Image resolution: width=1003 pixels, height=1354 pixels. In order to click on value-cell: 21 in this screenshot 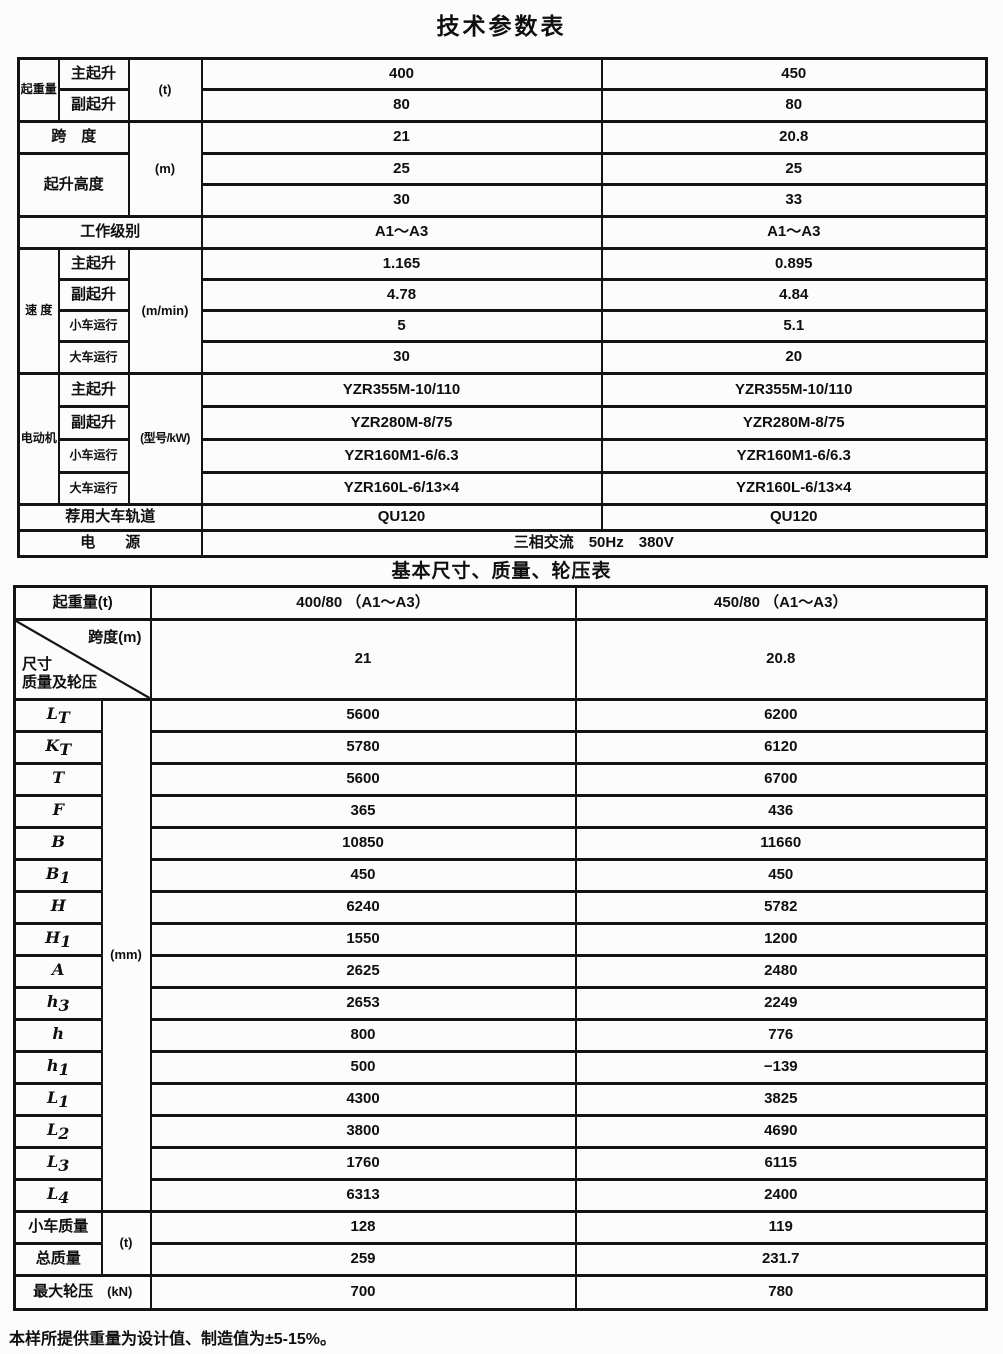, I will do `click(363, 659)`.